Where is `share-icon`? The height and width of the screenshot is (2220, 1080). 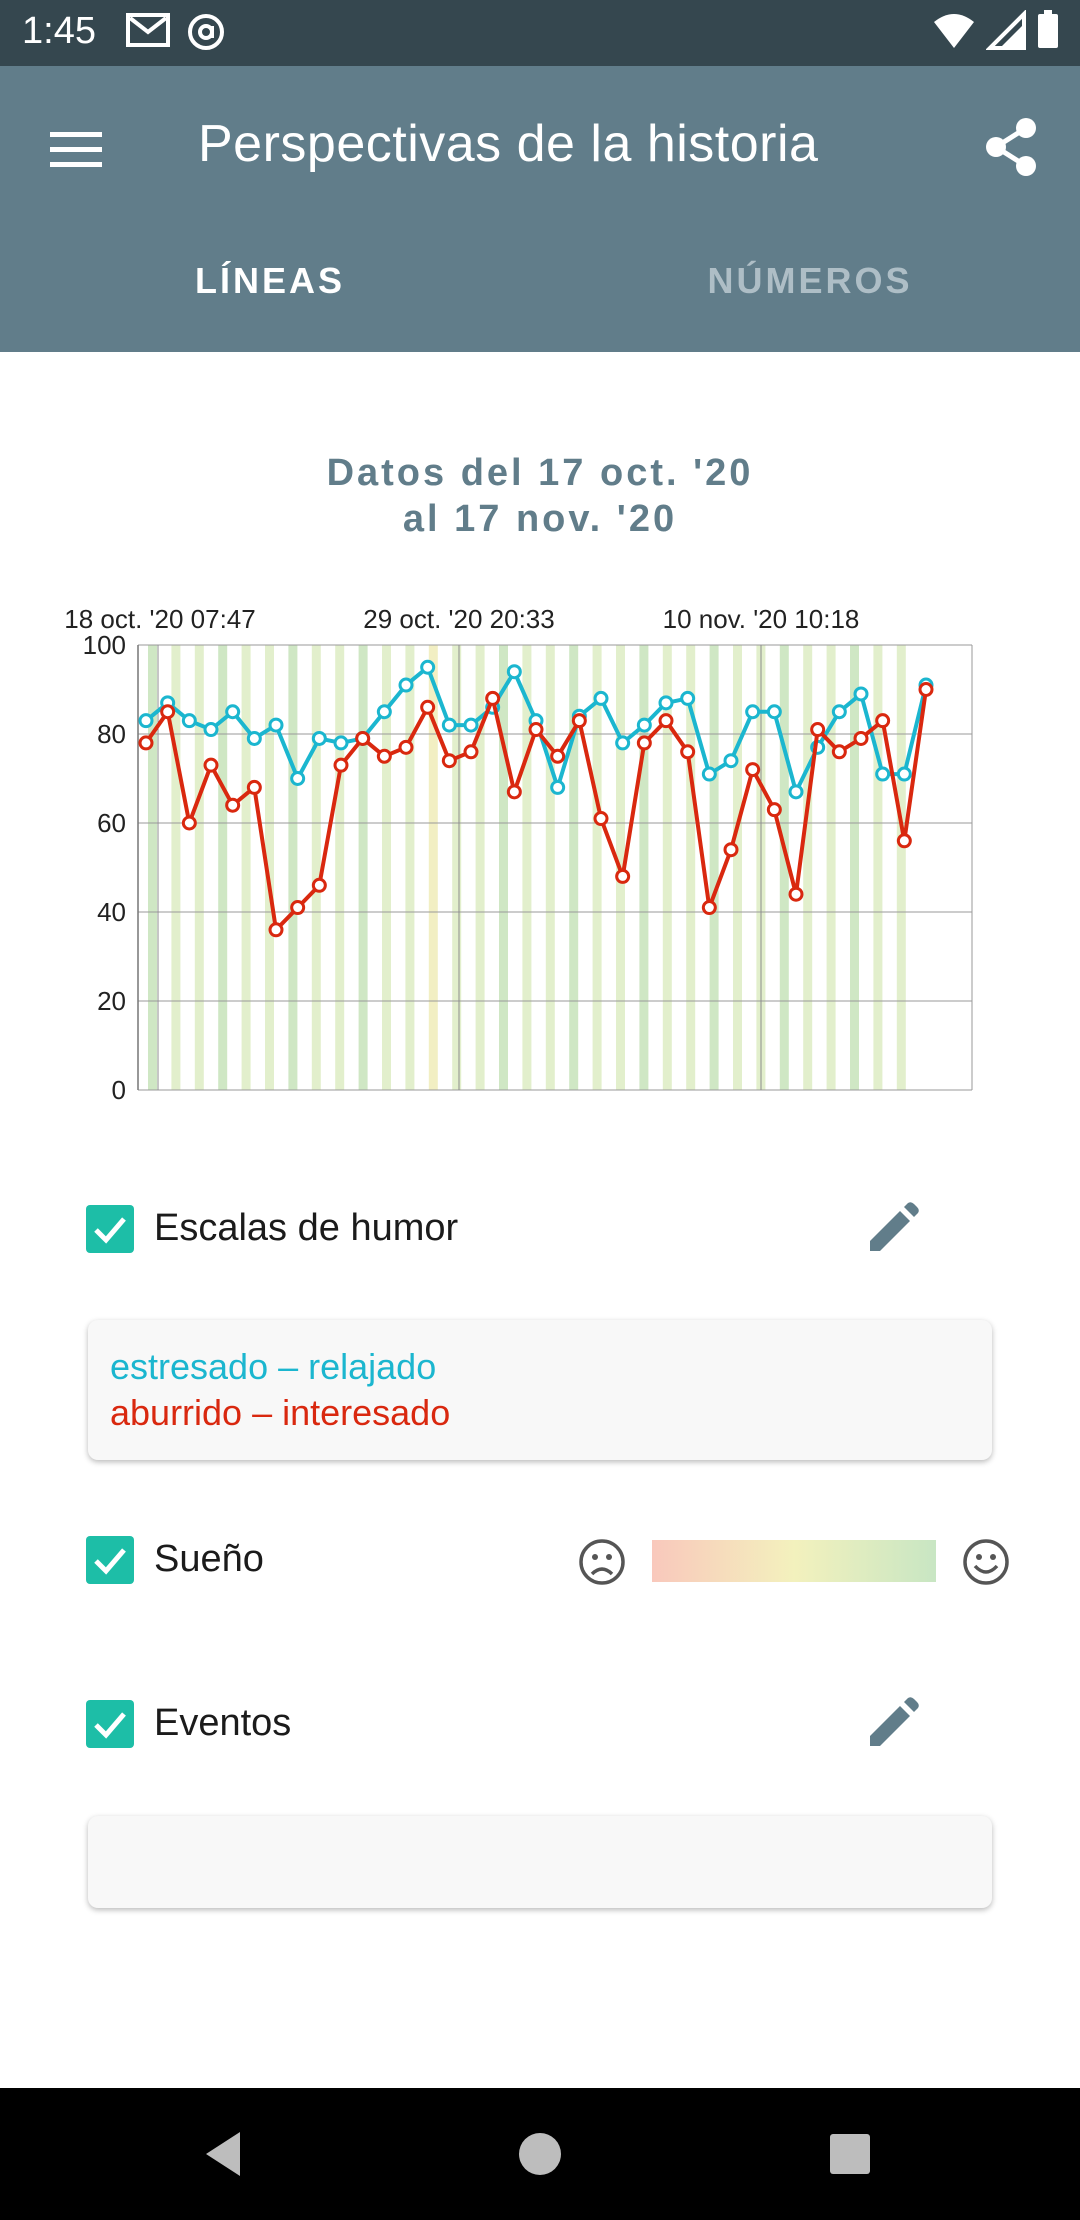 share-icon is located at coordinates (1011, 147).